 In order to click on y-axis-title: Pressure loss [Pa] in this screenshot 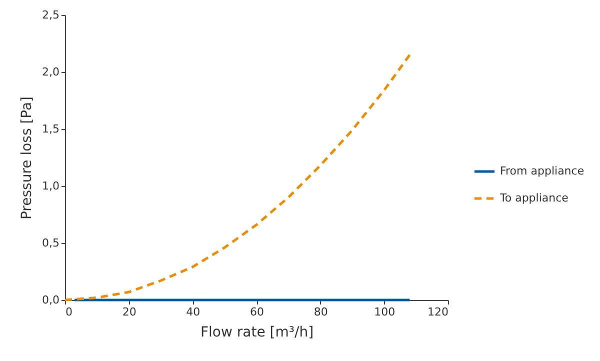, I will do `click(27, 158)`.